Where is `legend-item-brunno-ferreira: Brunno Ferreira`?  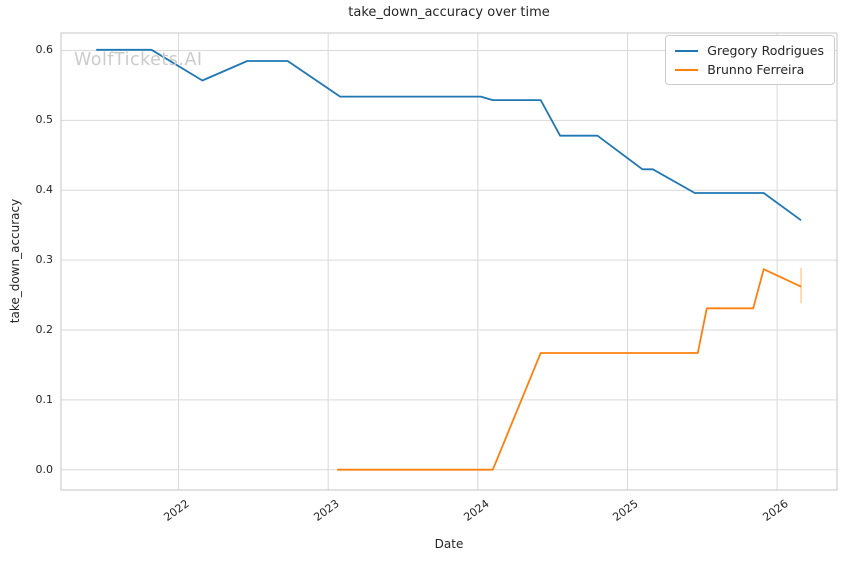
legend-item-brunno-ferreira: Brunno Ferreira is located at coordinates (749, 69).